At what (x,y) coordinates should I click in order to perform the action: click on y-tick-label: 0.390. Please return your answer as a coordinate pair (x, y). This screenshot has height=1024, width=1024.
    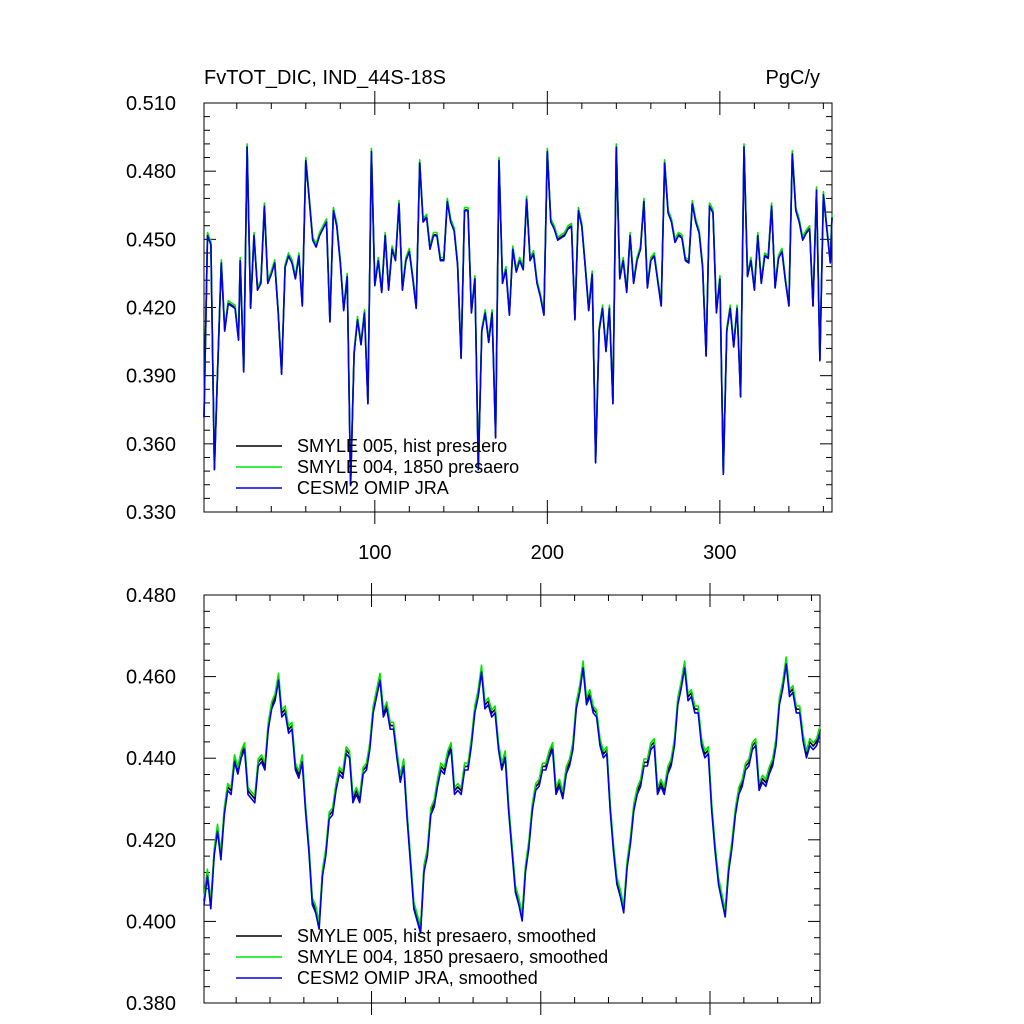
    Looking at the image, I should click on (151, 377).